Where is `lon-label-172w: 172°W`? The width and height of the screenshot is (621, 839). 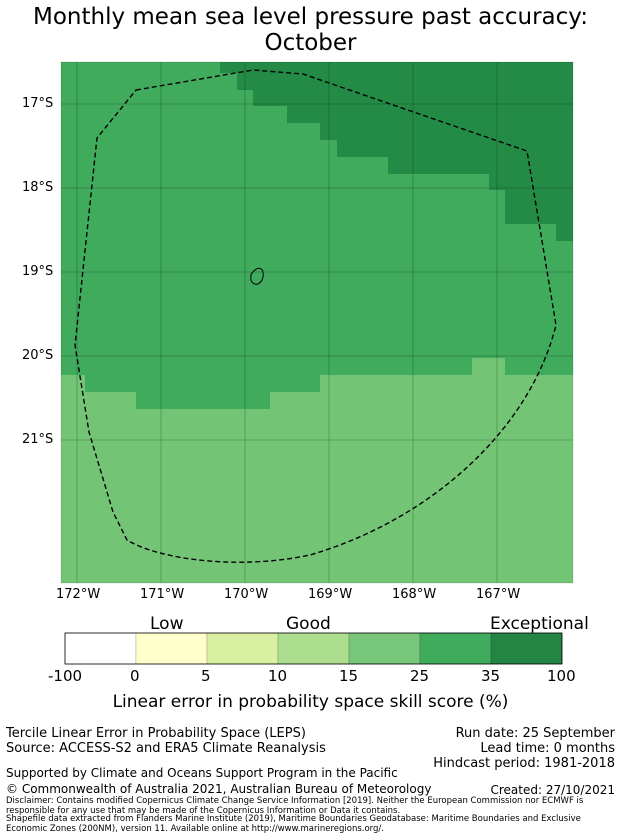 lon-label-172w: 172°W is located at coordinates (78, 594).